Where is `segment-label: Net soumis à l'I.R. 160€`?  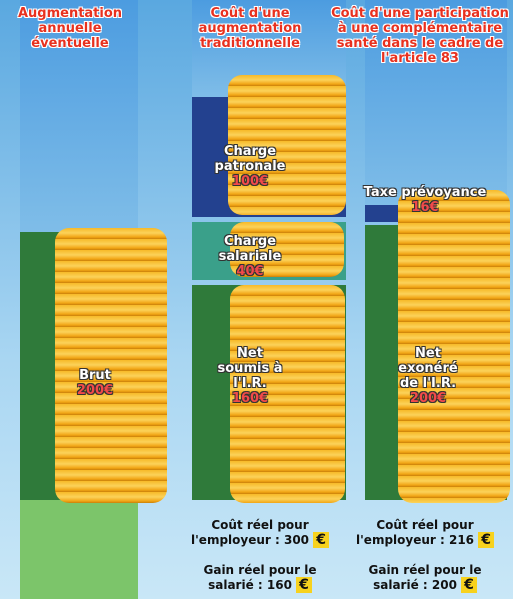 segment-label: Net soumis à l'I.R. 160€ is located at coordinates (250, 376).